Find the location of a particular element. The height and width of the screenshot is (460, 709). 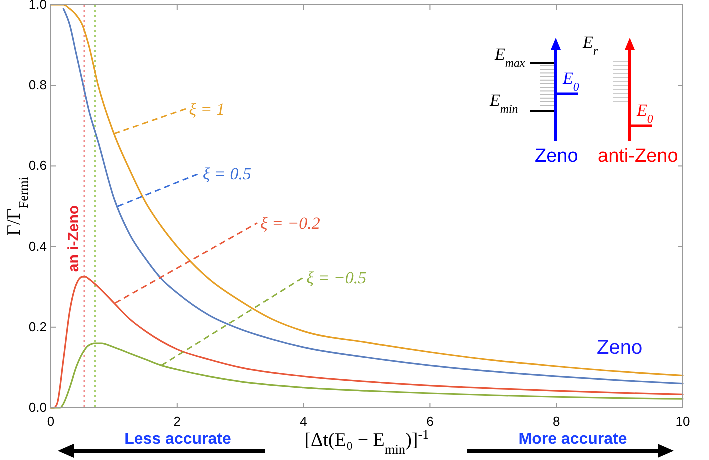

x-tick-label: 8 is located at coordinates (556, 421).